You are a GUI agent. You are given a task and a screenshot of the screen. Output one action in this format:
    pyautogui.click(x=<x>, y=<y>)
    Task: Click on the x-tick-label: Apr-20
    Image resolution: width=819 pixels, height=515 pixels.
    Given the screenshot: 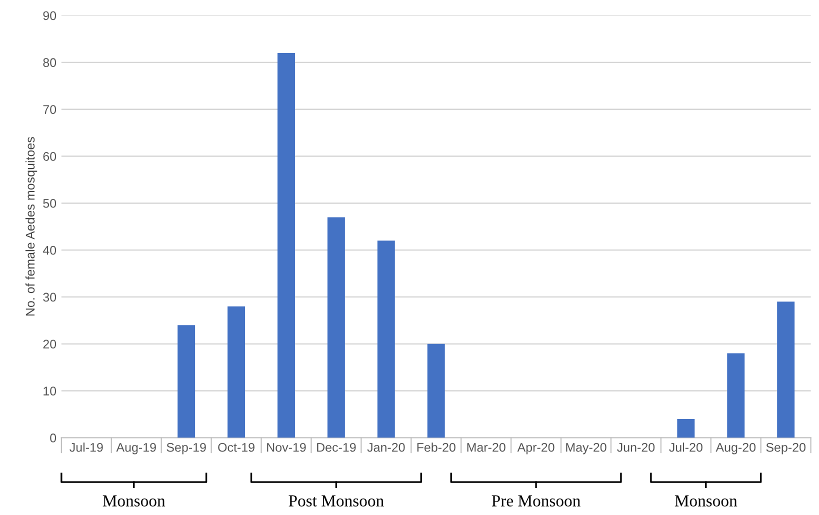 What is the action you would take?
    pyautogui.click(x=535, y=448)
    